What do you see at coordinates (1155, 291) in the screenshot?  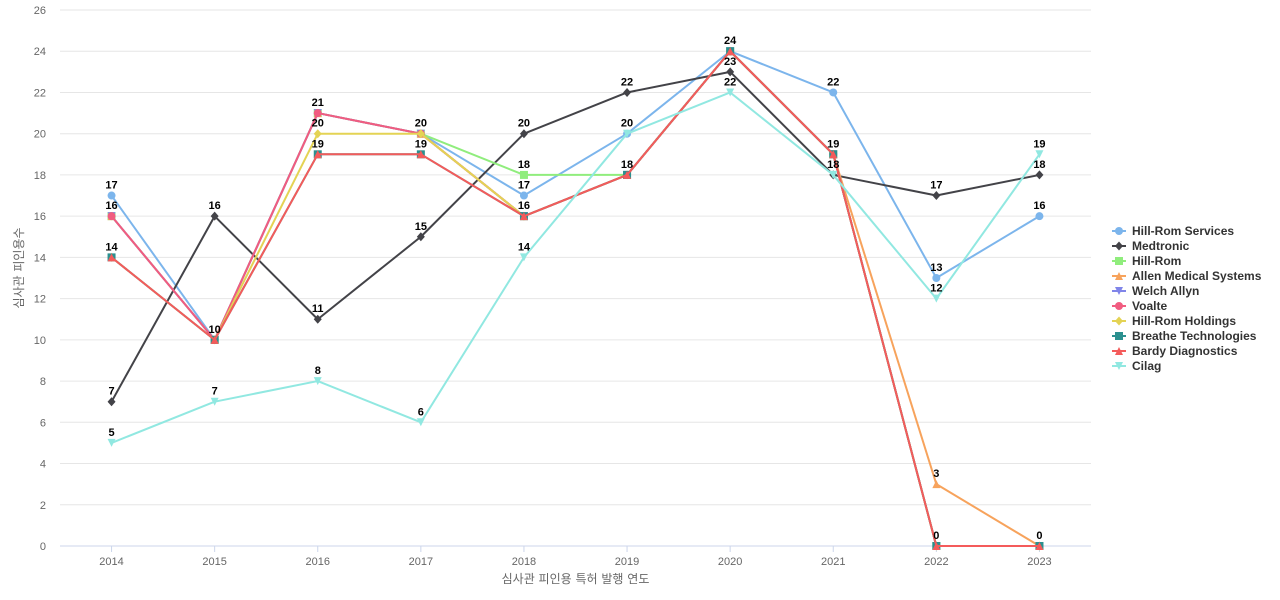 I see `legend-item-welch-allyn: Welch Allyn` at bounding box center [1155, 291].